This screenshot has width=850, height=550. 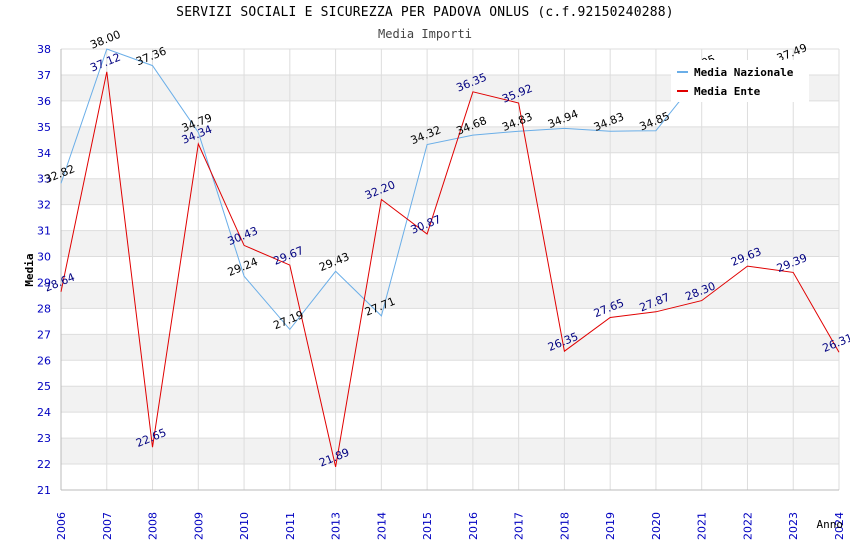 I want to click on x-tick-label: 2011, so click(x=290, y=526).